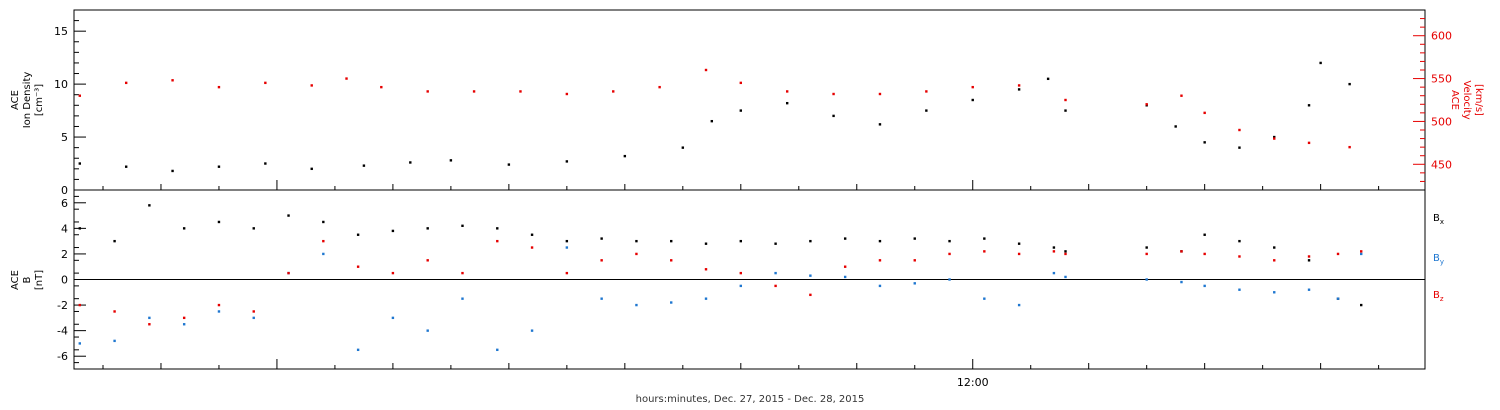 The height and width of the screenshot is (410, 1500). I want to click on legend-bz-sub: z, so click(1442, 299).